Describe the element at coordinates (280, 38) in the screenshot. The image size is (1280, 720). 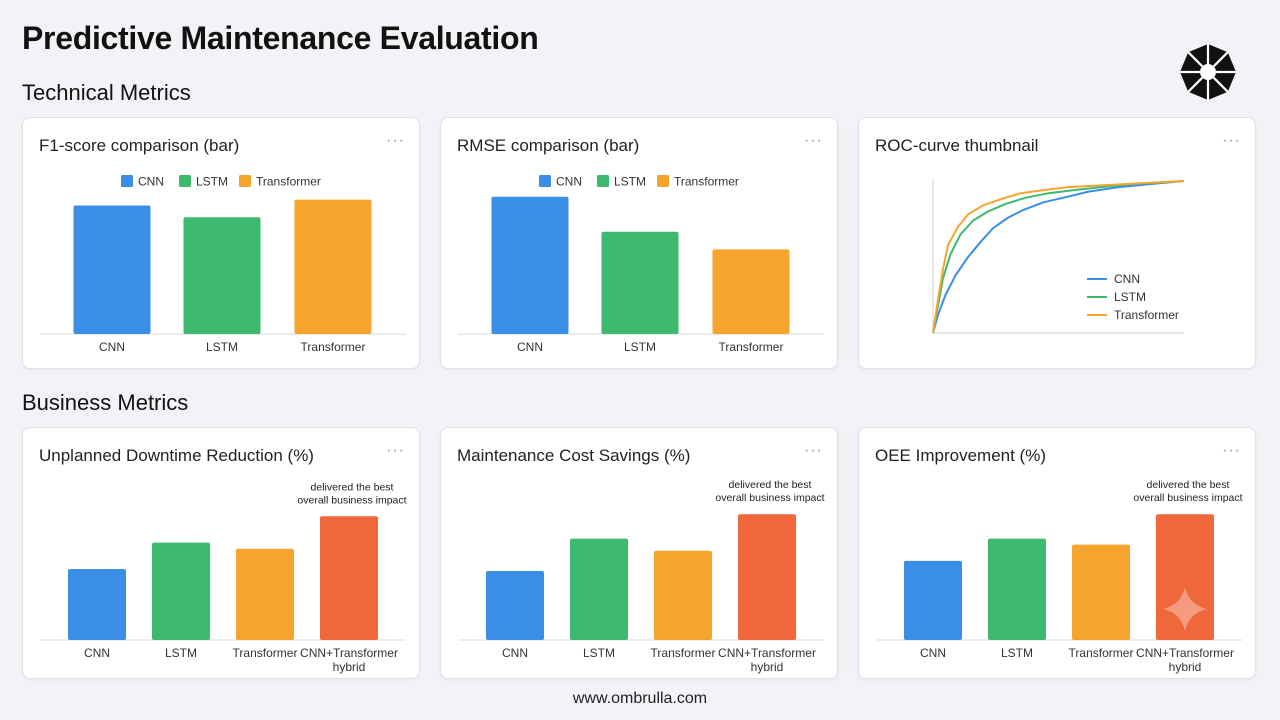
I see `page-title: Predictive Maintenance Evaluation` at that location.